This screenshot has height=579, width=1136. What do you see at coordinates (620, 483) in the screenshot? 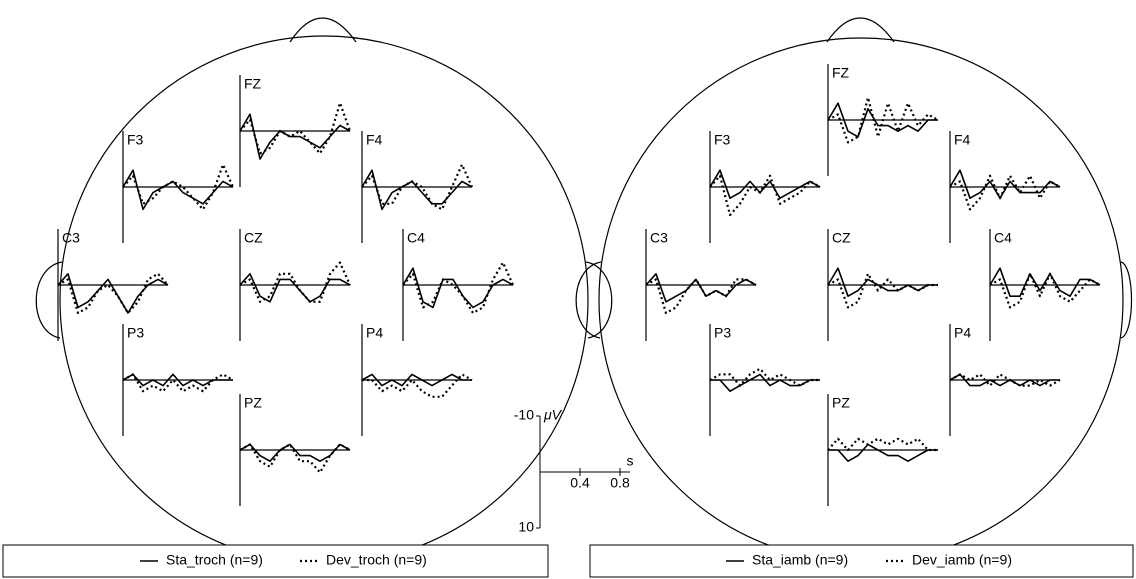
I see `scale-x-label: 0.8` at bounding box center [620, 483].